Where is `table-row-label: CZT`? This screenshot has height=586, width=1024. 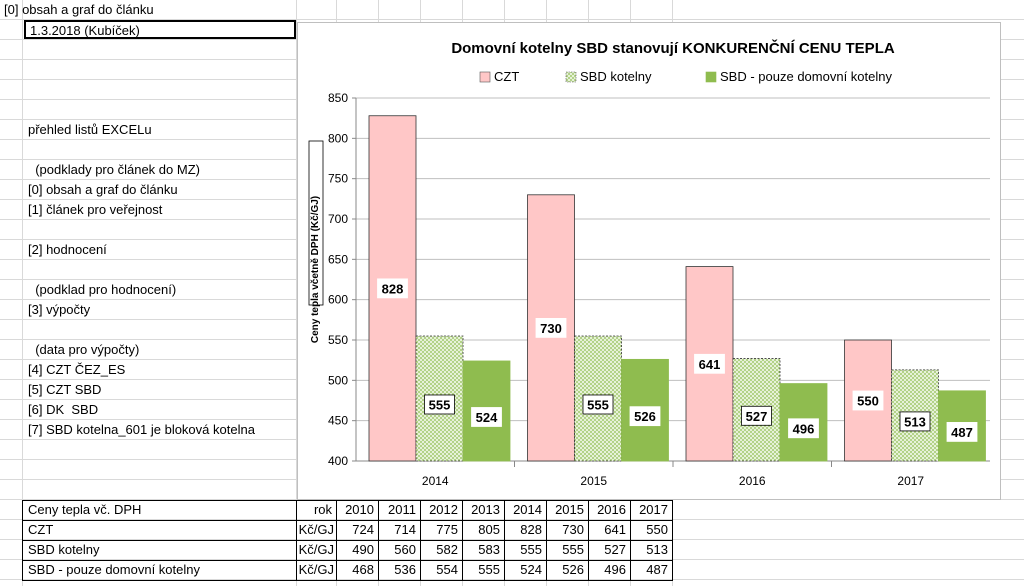
table-row-label: CZT is located at coordinates (41, 529).